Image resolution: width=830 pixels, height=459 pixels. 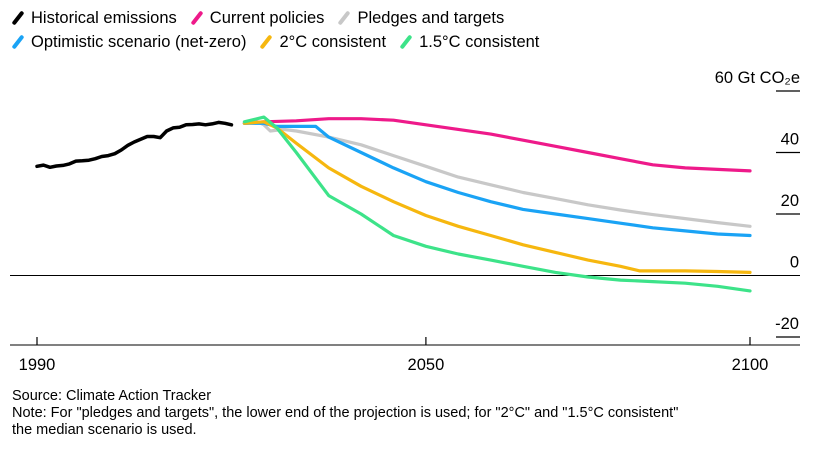 What do you see at coordinates (794, 263) in the screenshot?
I see `y-tick-label: 0` at bounding box center [794, 263].